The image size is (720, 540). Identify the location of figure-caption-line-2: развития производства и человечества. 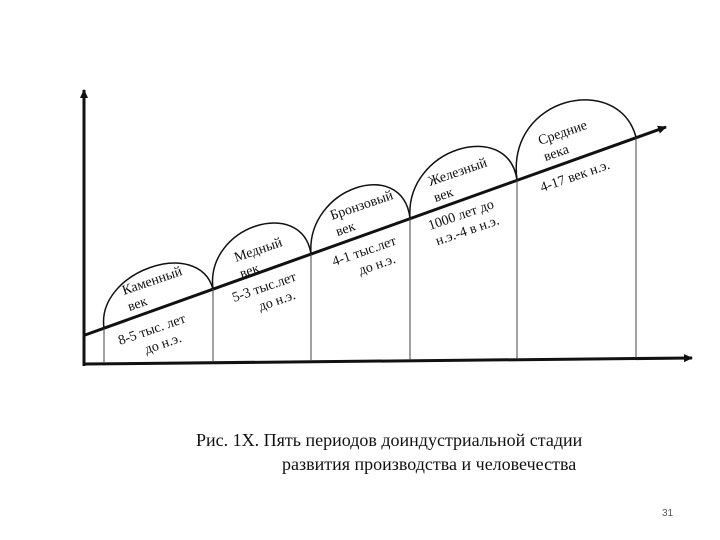
(429, 464).